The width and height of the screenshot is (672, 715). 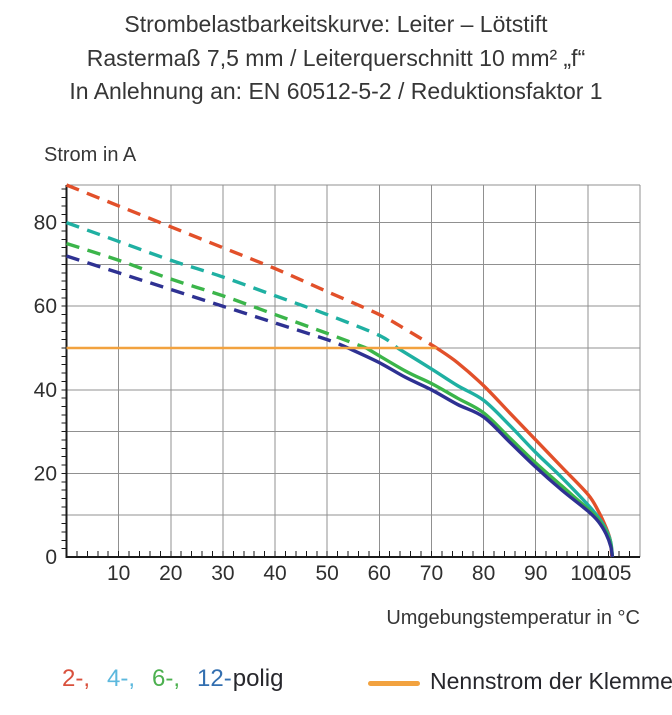 What do you see at coordinates (587, 573) in the screenshot?
I see `x-tick-label: 100` at bounding box center [587, 573].